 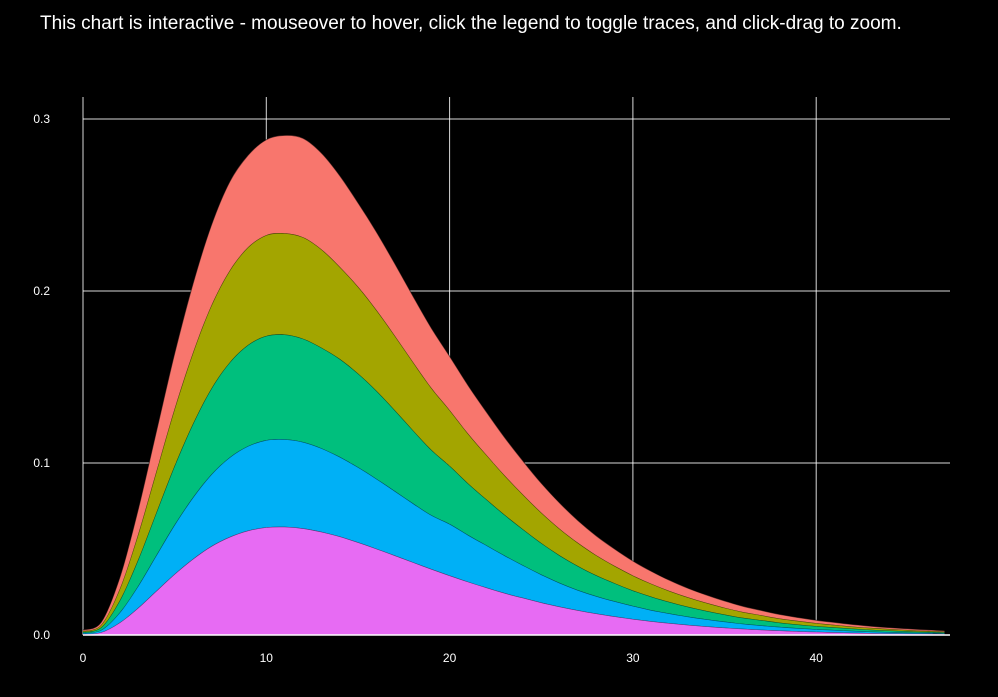 I want to click on y-tick-label-0.2: 0.2, so click(x=41, y=291).